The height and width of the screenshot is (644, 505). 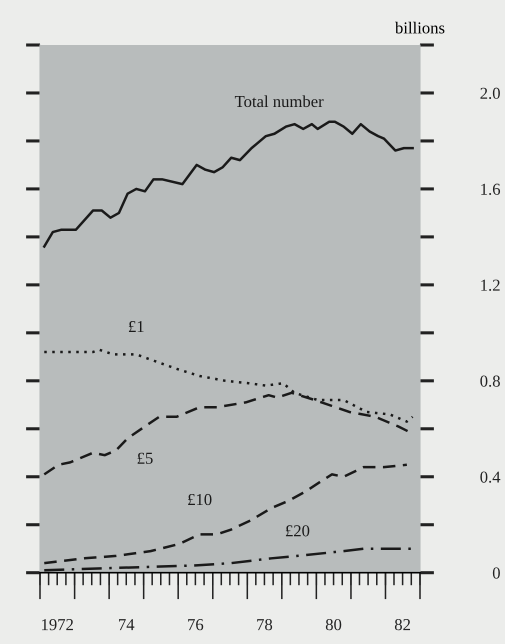 I want to click on x-tick-label: 74, so click(x=126, y=624).